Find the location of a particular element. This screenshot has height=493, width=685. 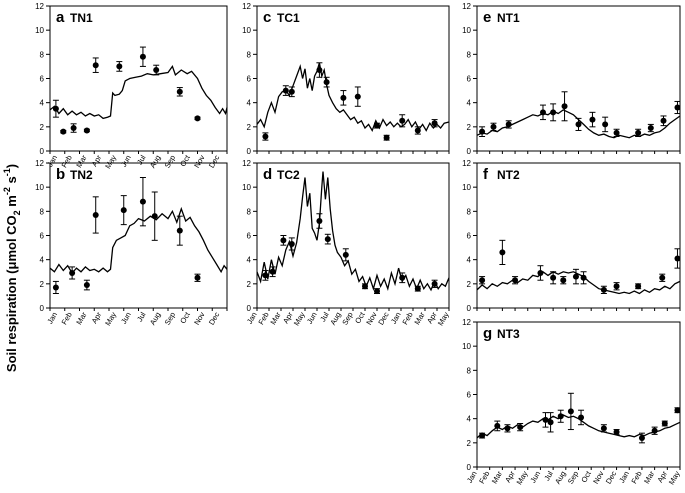

panel-letter: d is located at coordinates (267, 174).